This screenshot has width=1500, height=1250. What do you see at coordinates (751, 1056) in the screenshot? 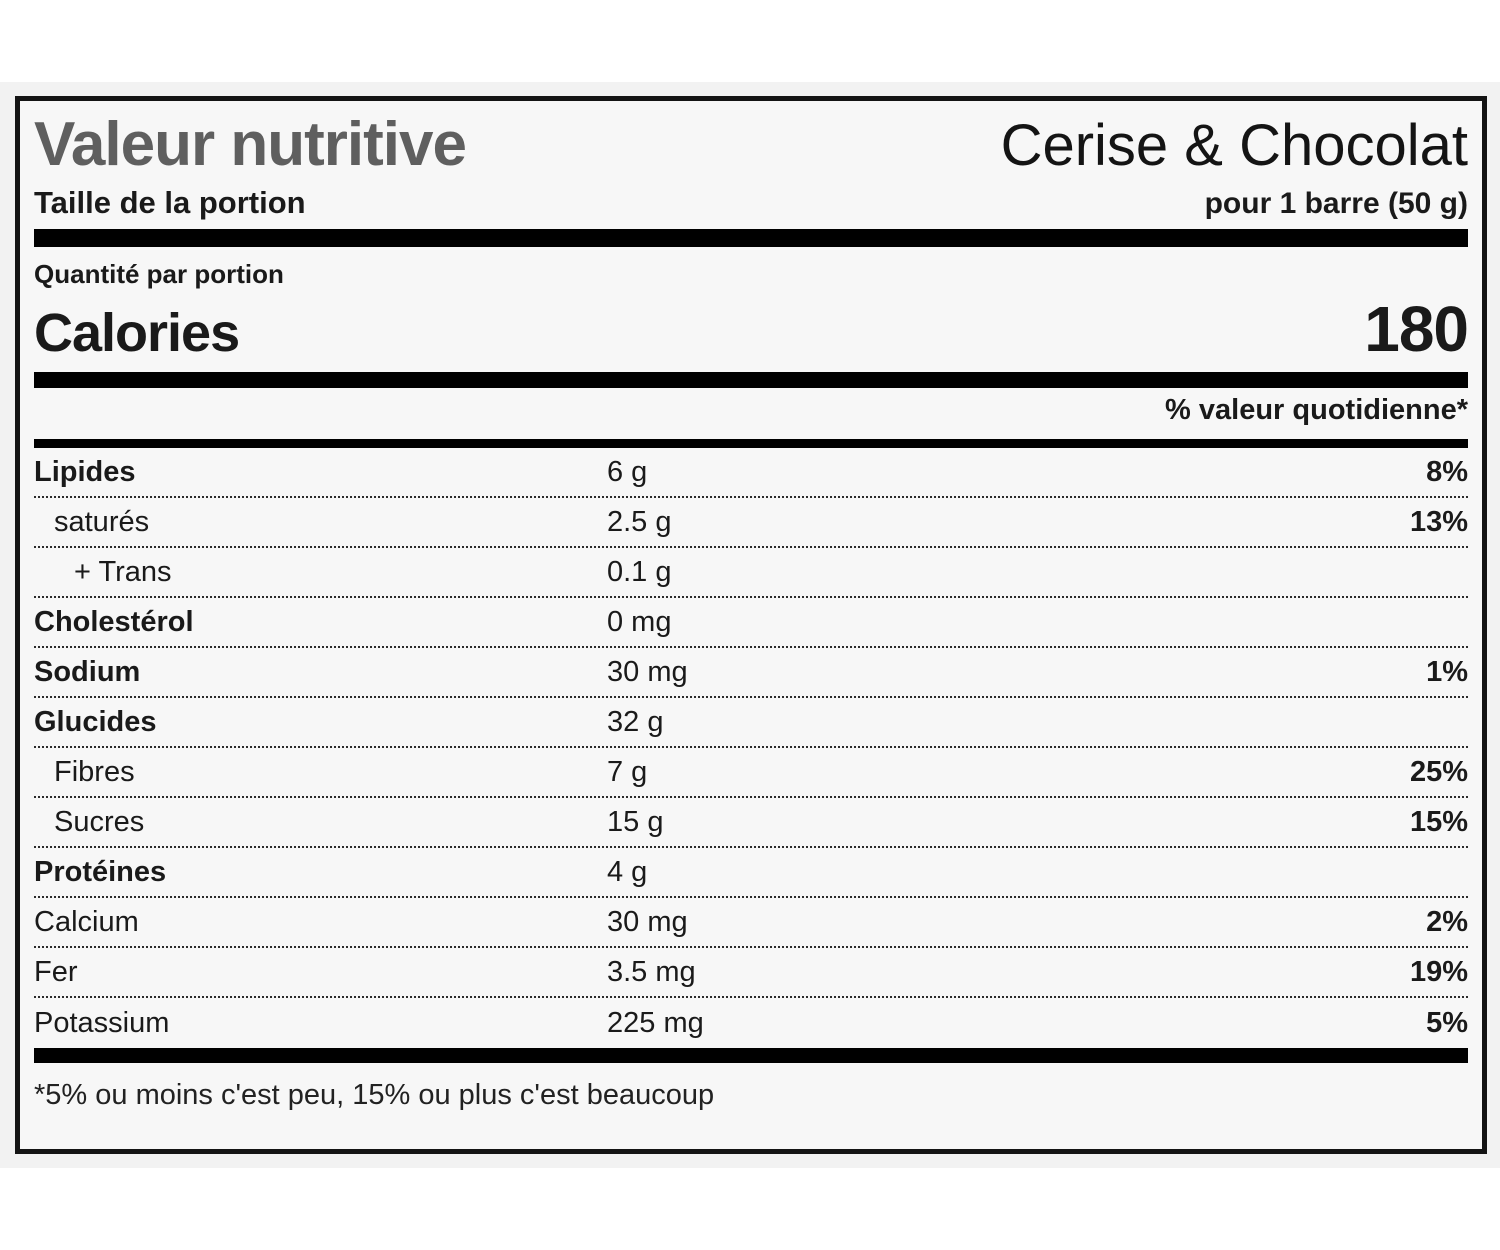
I see `separator-bar-bottom` at bounding box center [751, 1056].